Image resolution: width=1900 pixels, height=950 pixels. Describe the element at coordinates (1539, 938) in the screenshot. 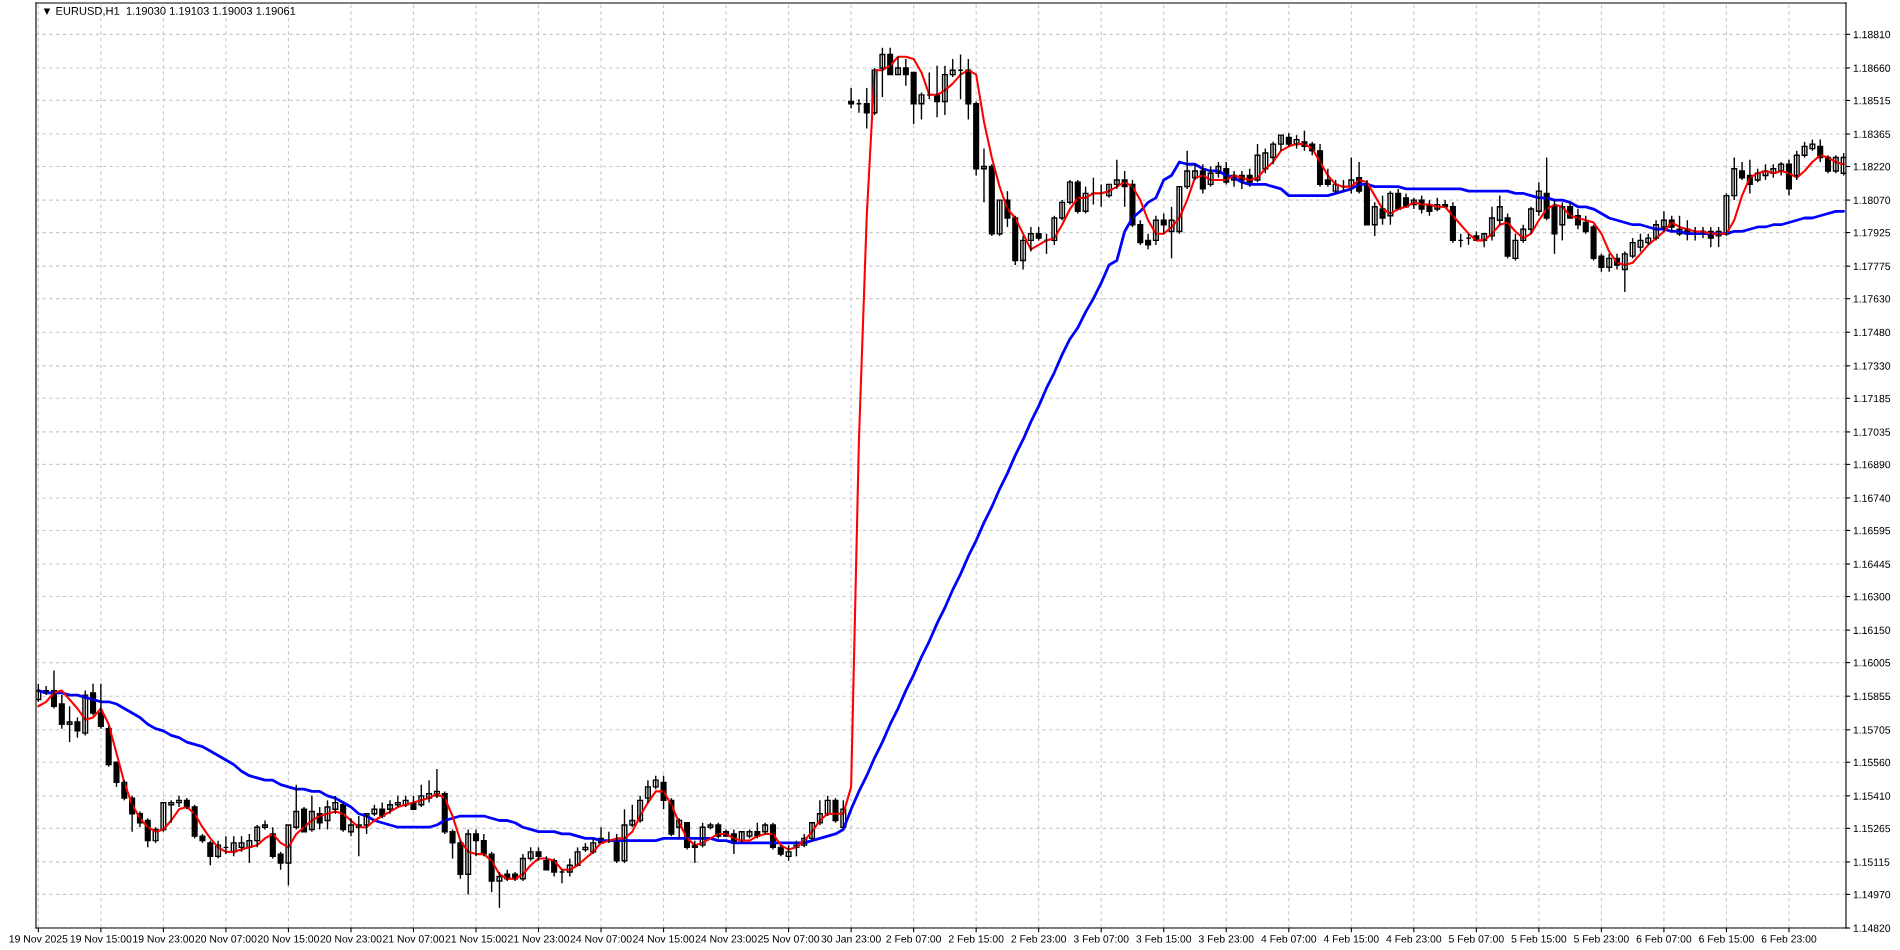

I see `x-tick-label: 5 Feb 15:00` at that location.